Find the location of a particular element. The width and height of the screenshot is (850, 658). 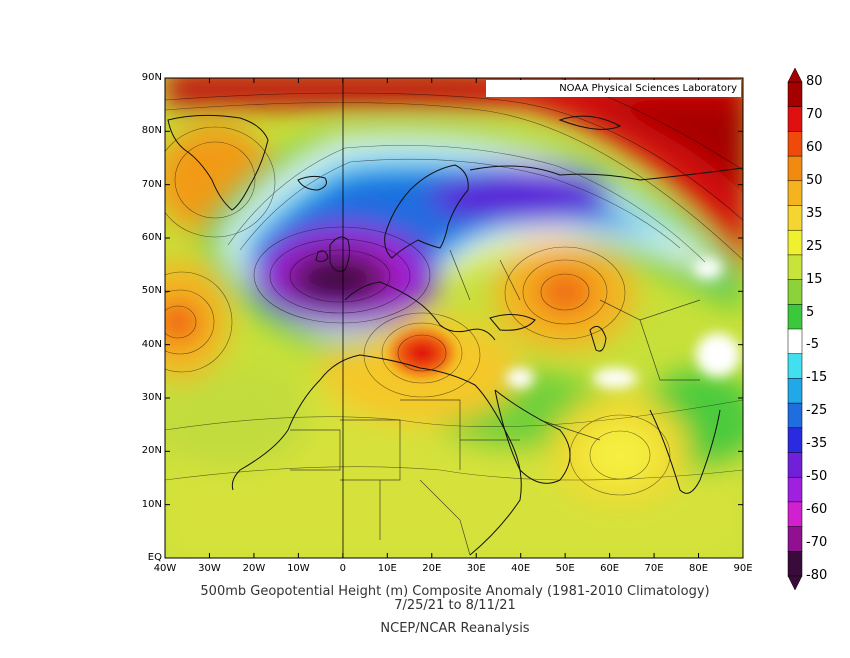

date-range: 7/25/21 to 8/11/21 is located at coordinates (455, 605).